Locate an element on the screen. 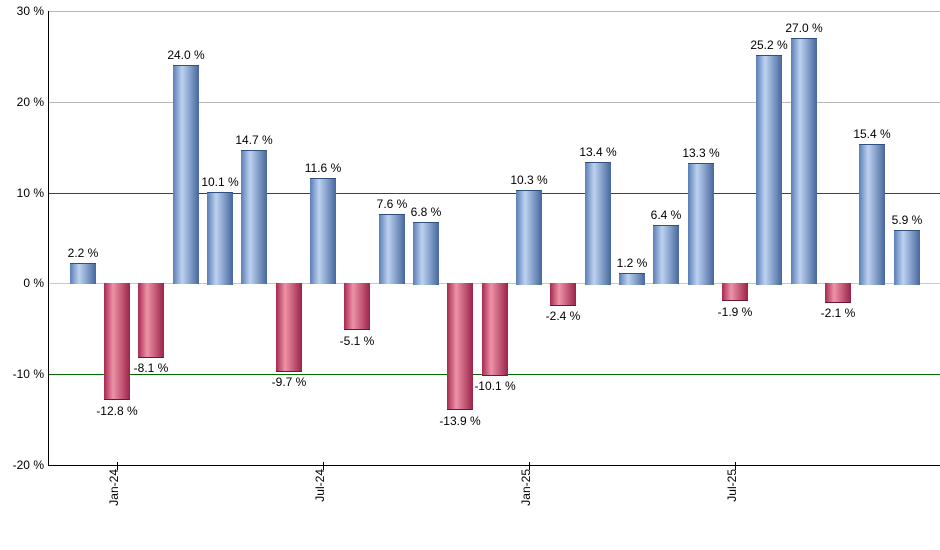 This screenshot has width=940, height=550. x-axis-label: Jan-24 is located at coordinates (114, 490).